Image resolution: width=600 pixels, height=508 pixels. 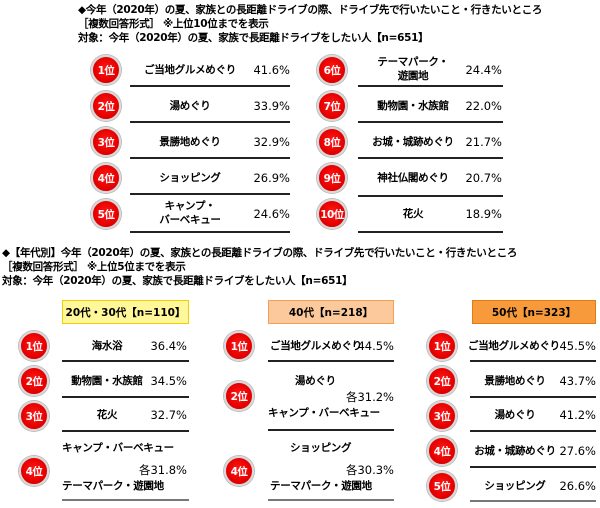 I want to click on section1-target: 対象：今年（2020年）の夏、家族で長距離ドライブをしたい人【n=651】, so click(x=253, y=38).